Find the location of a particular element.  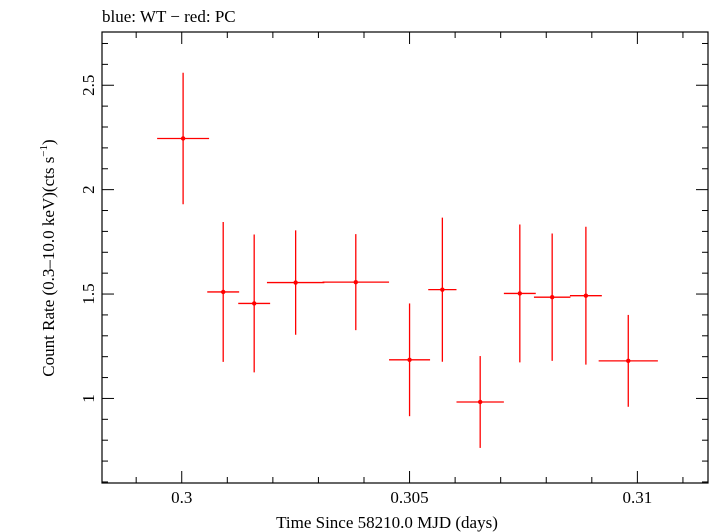

y-axis-label: Count Rate (0.3–10.0 keV)(cts s−1) is located at coordinates (48, 257).